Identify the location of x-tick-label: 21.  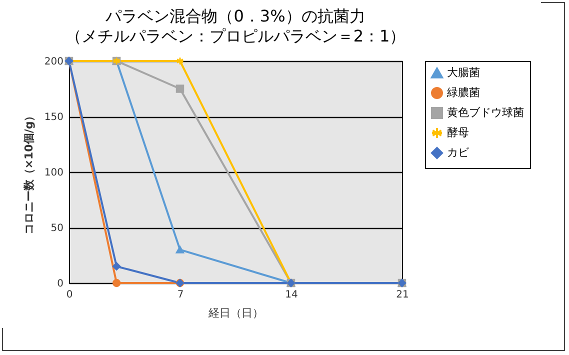
(402, 295).